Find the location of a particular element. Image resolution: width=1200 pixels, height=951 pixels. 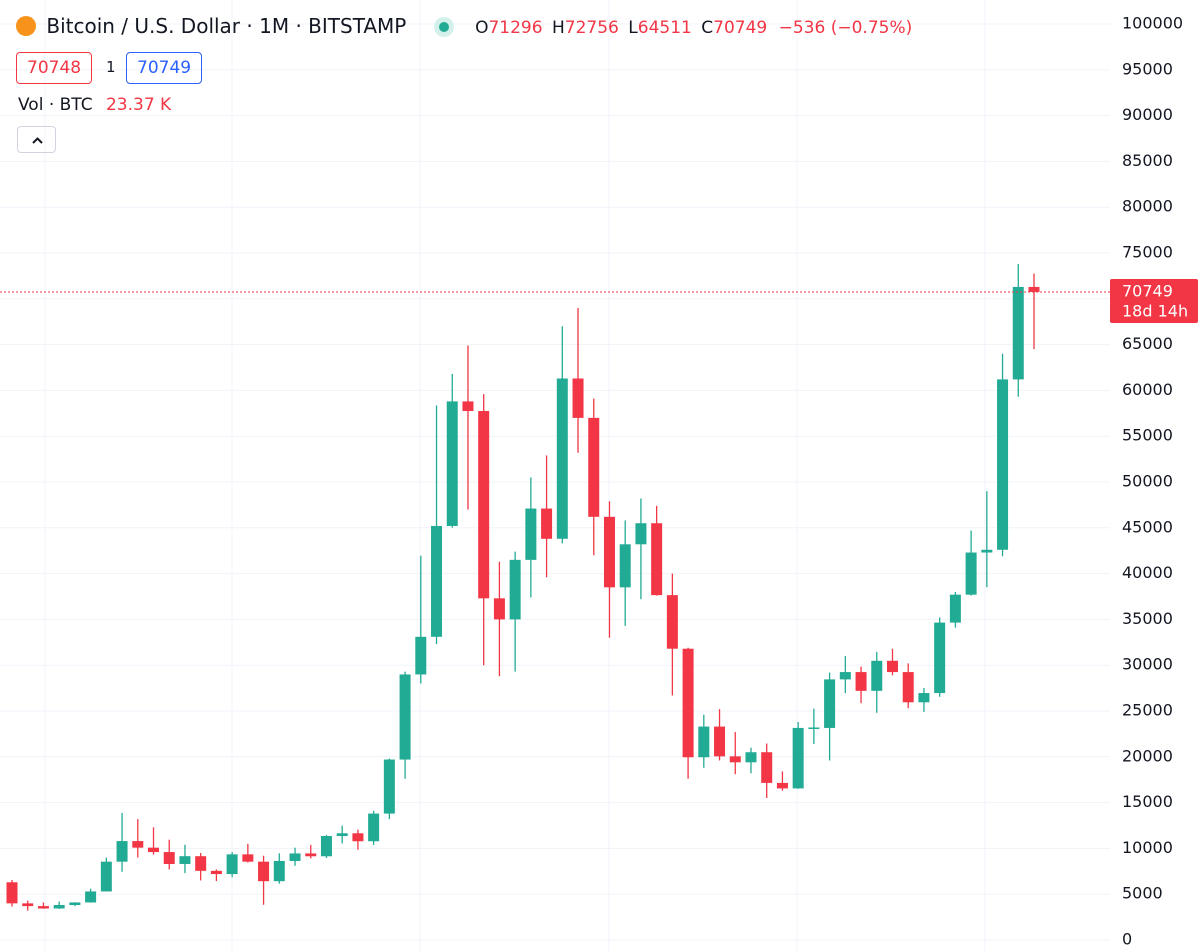

price-tag is located at coordinates (1154, 300).